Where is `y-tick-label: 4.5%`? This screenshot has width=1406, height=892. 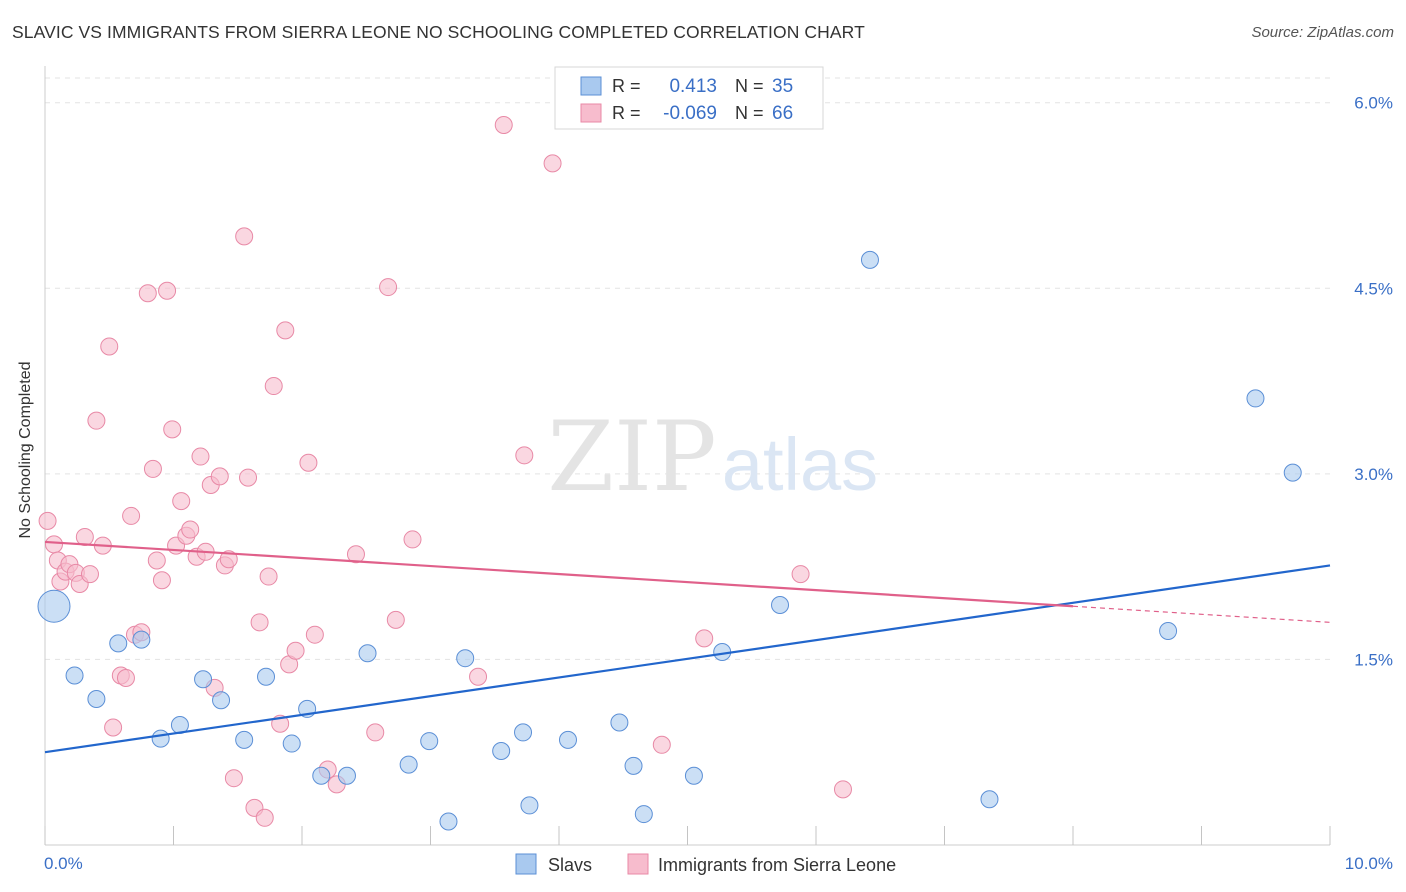 y-tick-label: 4.5% is located at coordinates (1373, 288).